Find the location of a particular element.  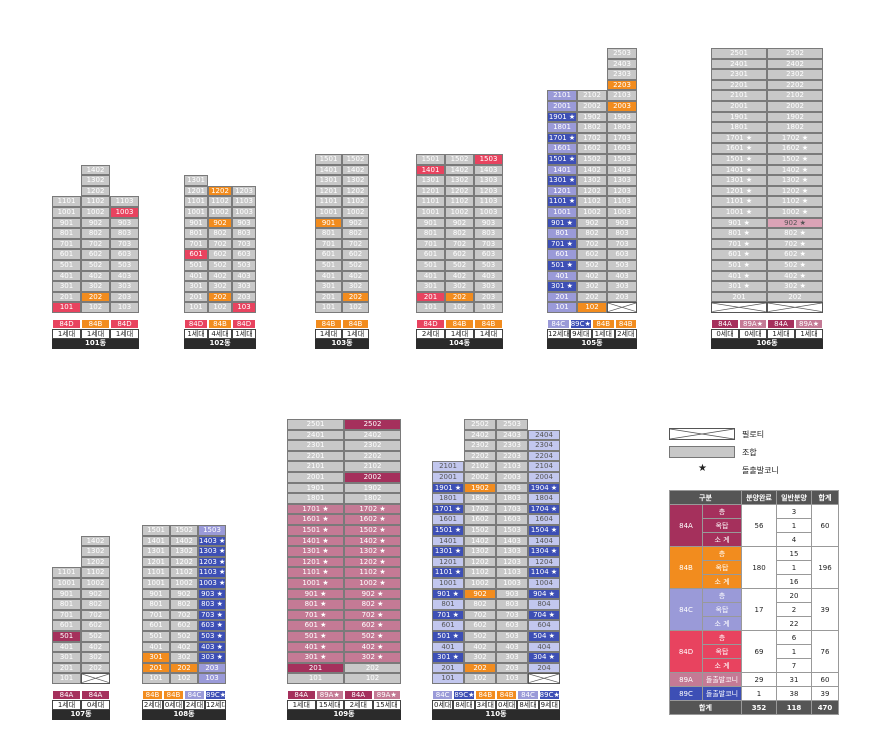

unit-cell: 202 is located at coordinates (592, 297).